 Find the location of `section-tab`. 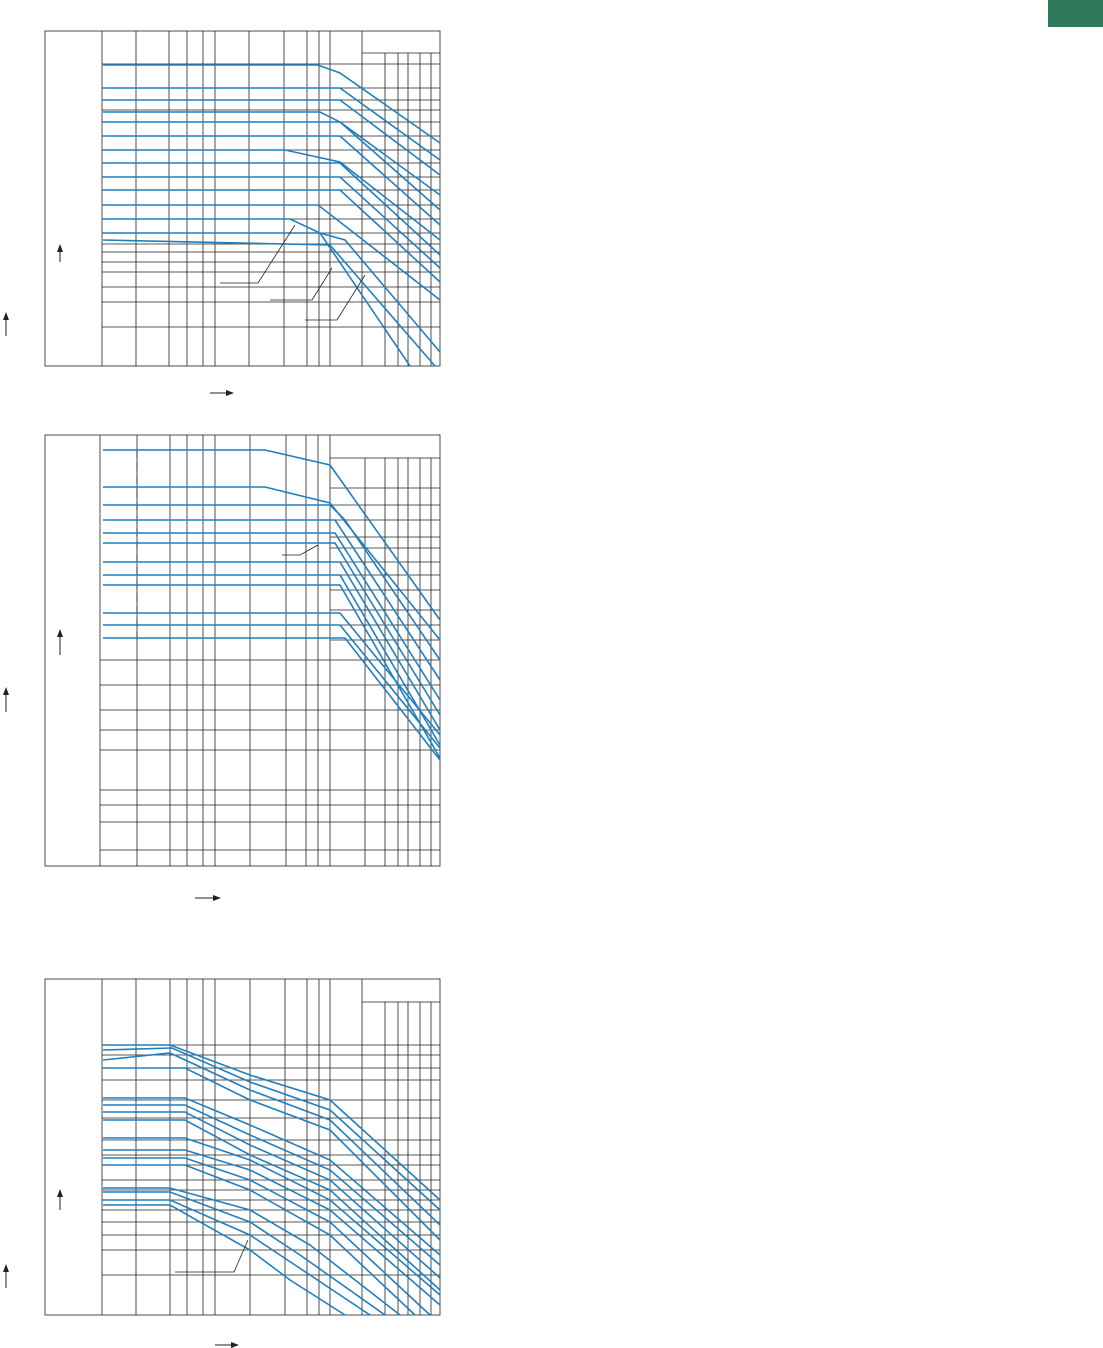

section-tab is located at coordinates (1075, 13).